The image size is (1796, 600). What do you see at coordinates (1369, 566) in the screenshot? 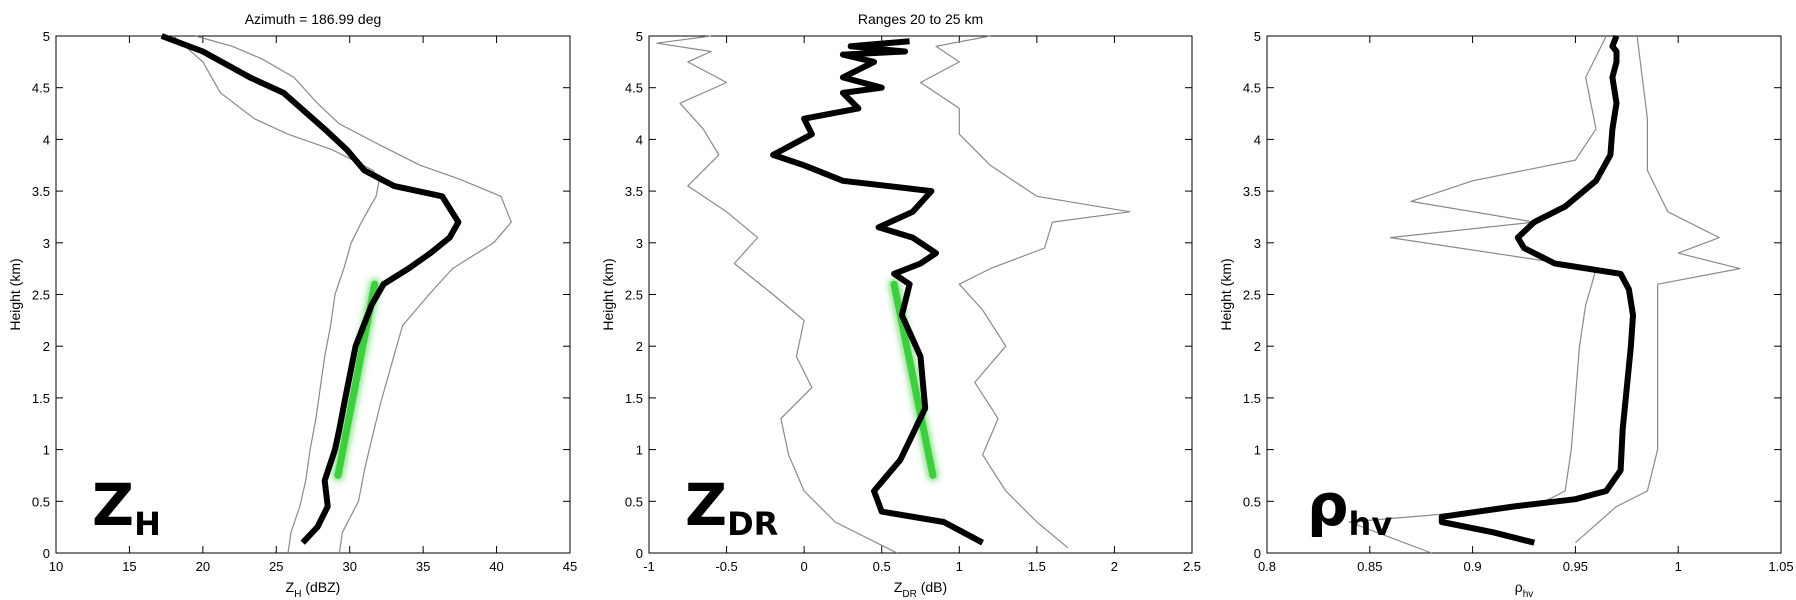
I see `x-tick-label: 0.85` at bounding box center [1369, 566].